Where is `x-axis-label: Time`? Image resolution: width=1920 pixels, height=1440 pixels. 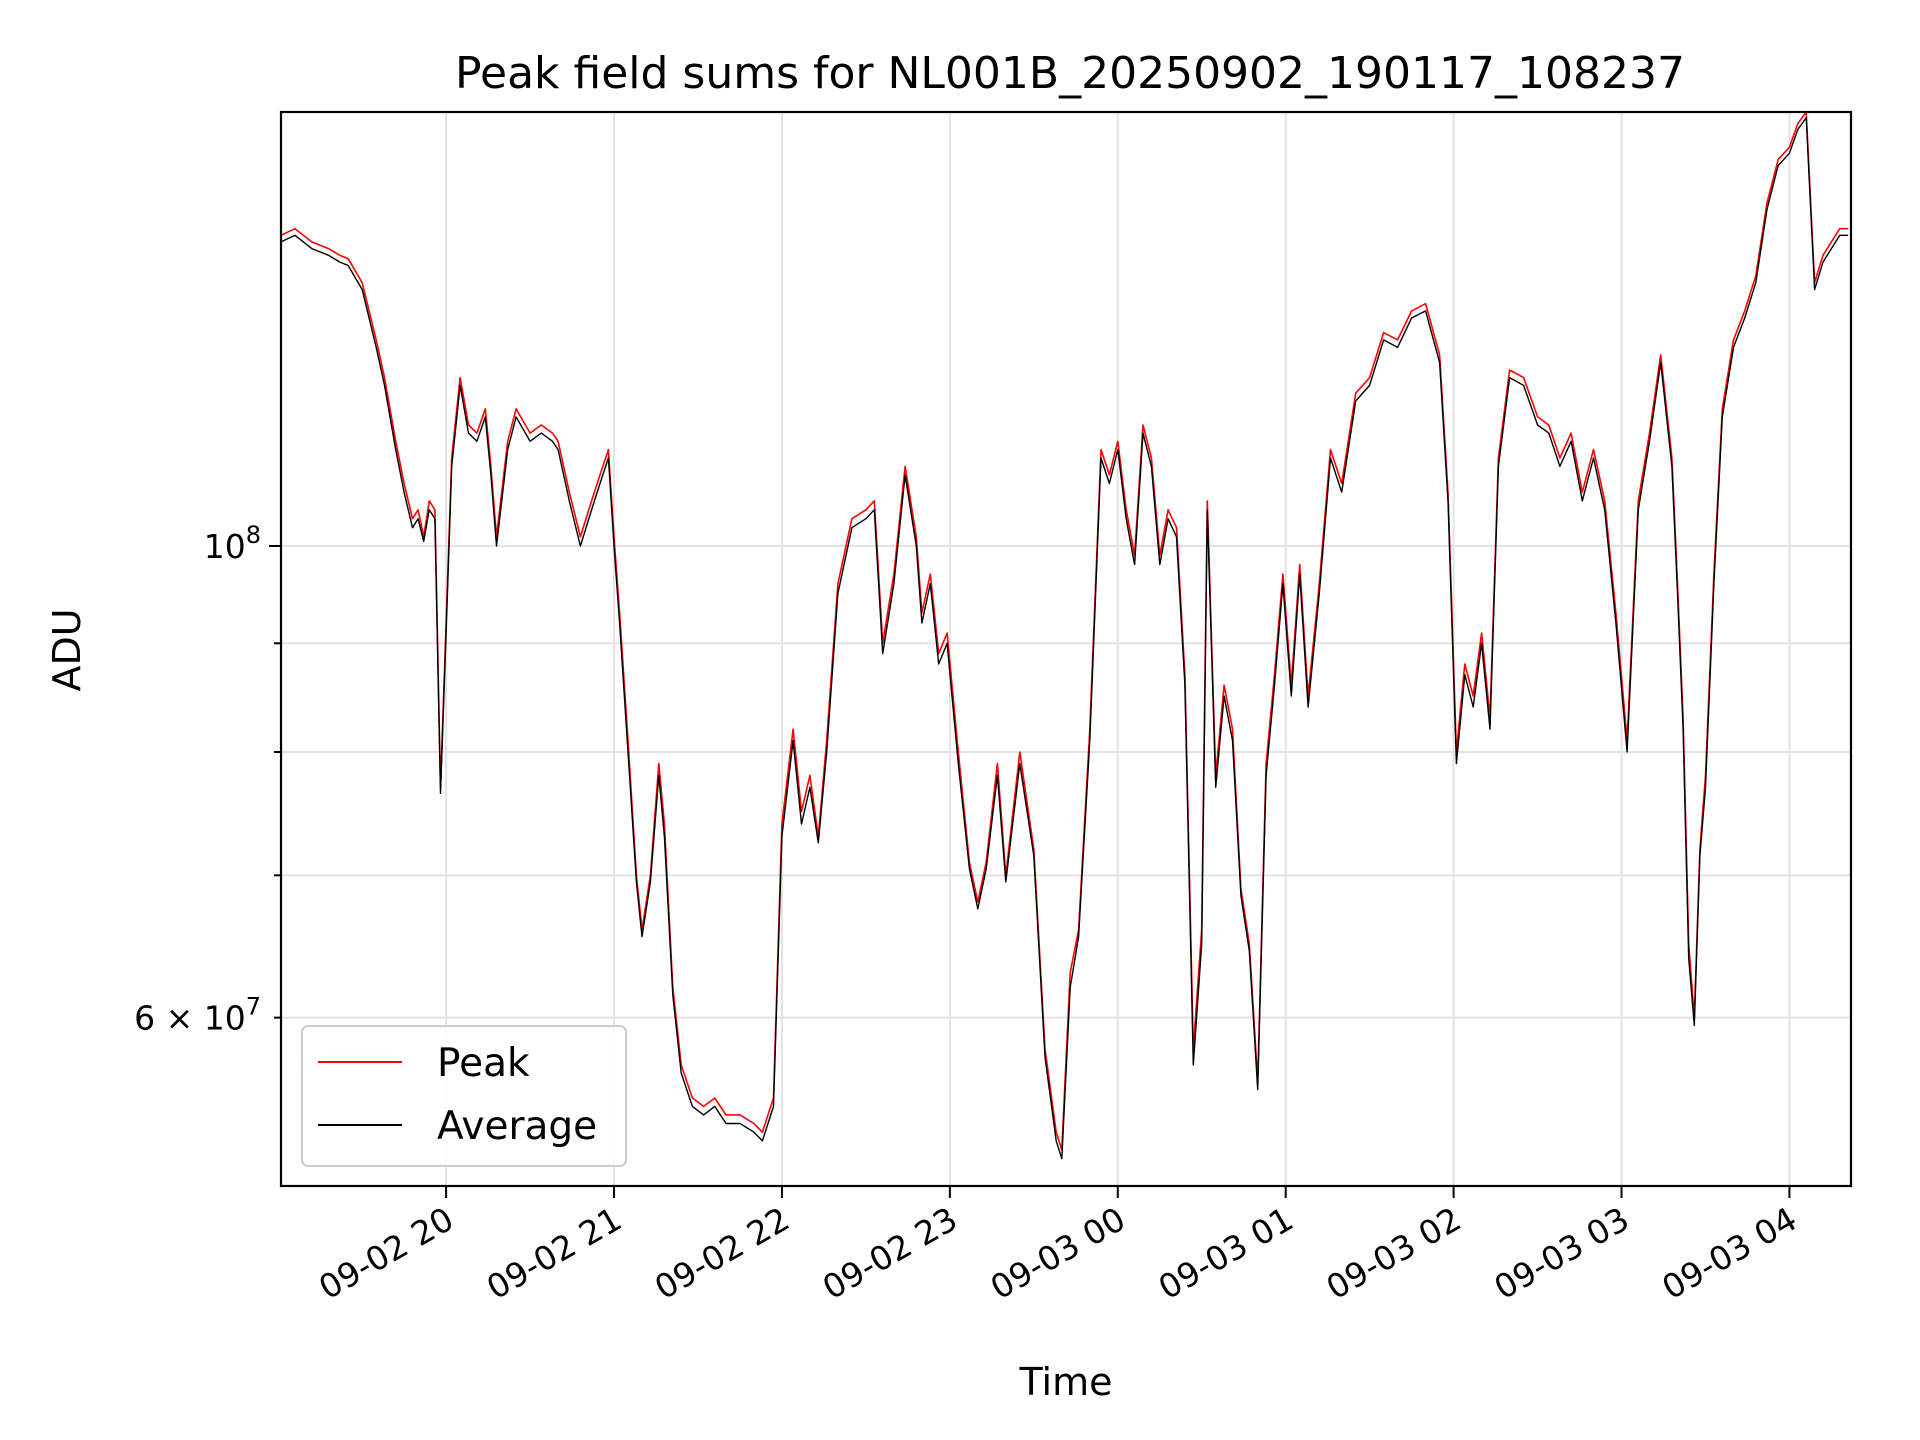
x-axis-label: Time is located at coordinates (1066, 1382).